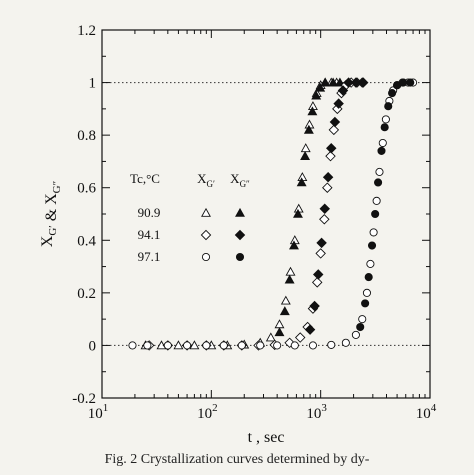 This screenshot has width=474, height=475. I want to click on y-tick-label: 0, so click(93, 346).